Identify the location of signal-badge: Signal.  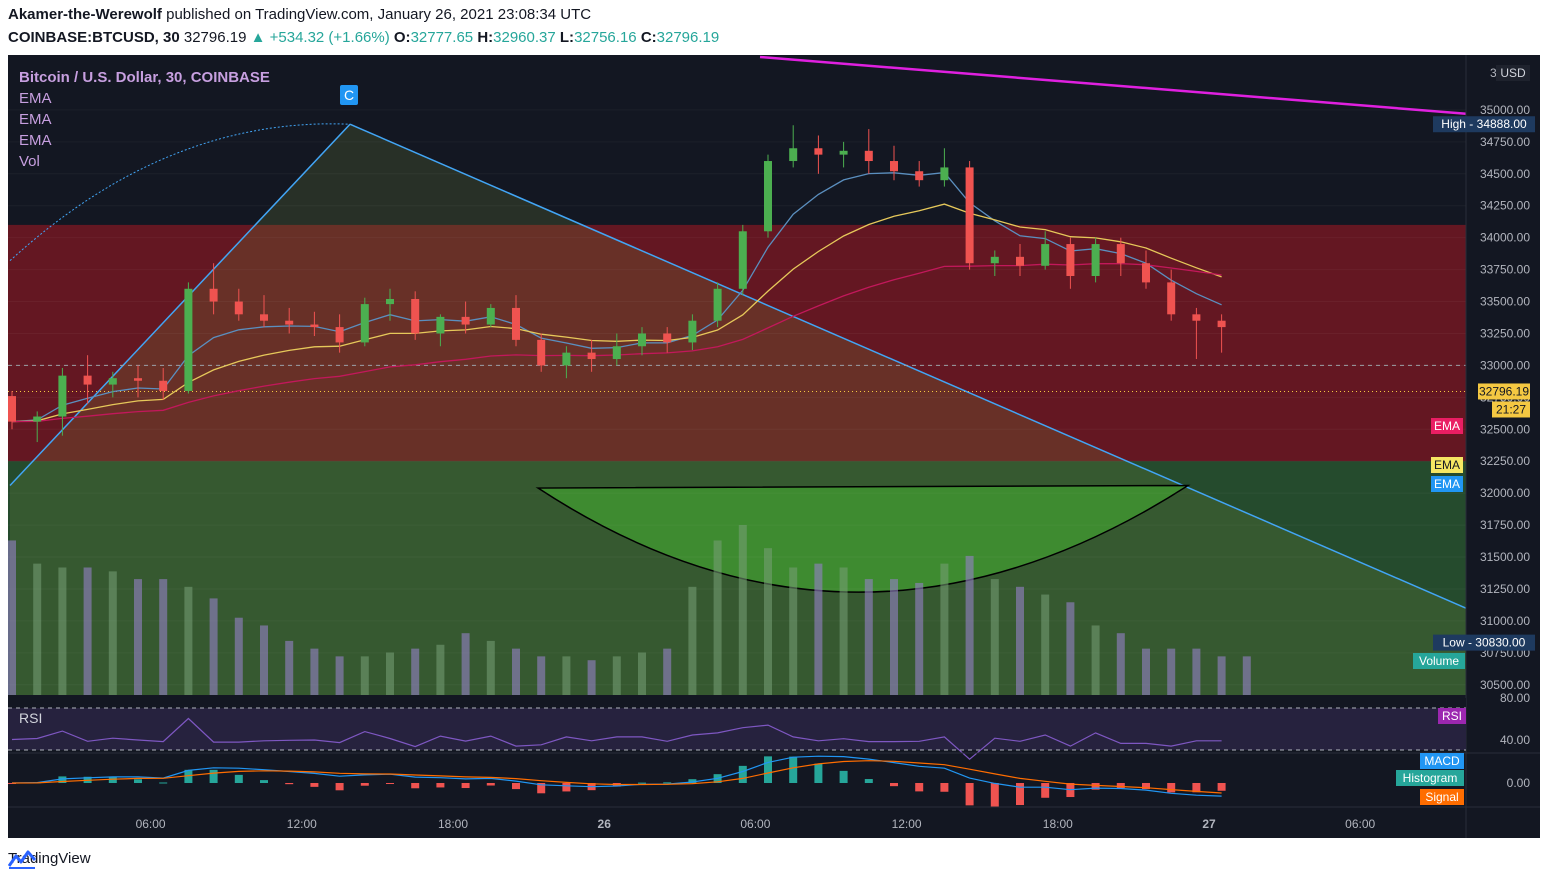
(1441, 797).